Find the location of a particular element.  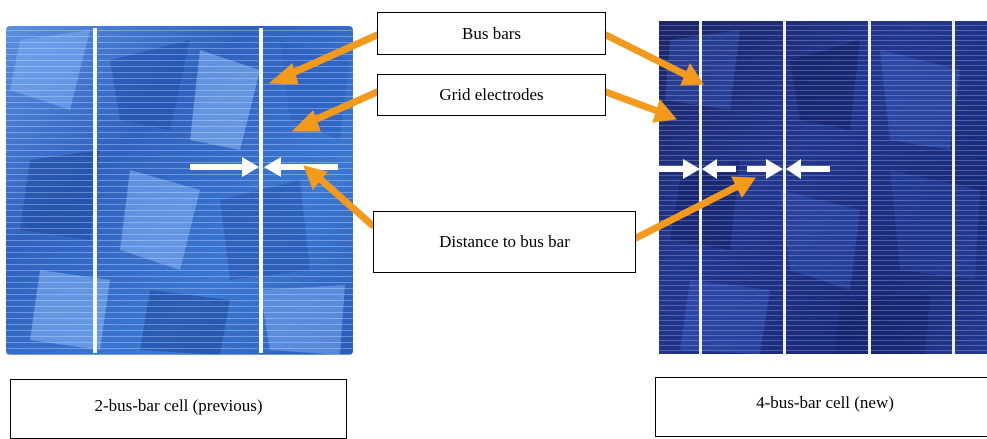

grid-electrodes-label: Grid electrodes is located at coordinates (491, 95).